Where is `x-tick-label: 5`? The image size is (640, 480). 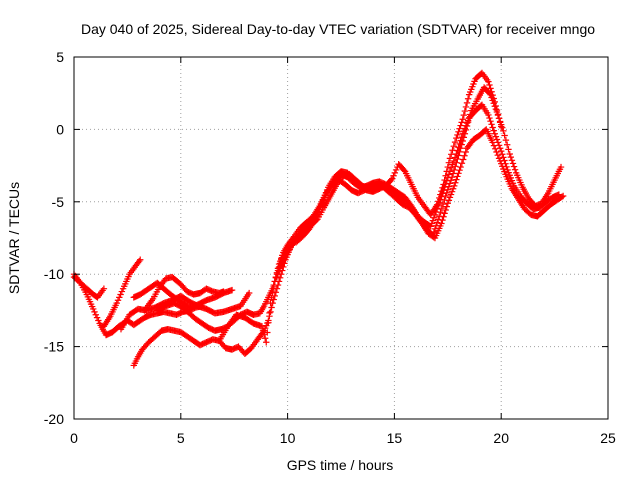 x-tick-label: 5 is located at coordinates (181, 438).